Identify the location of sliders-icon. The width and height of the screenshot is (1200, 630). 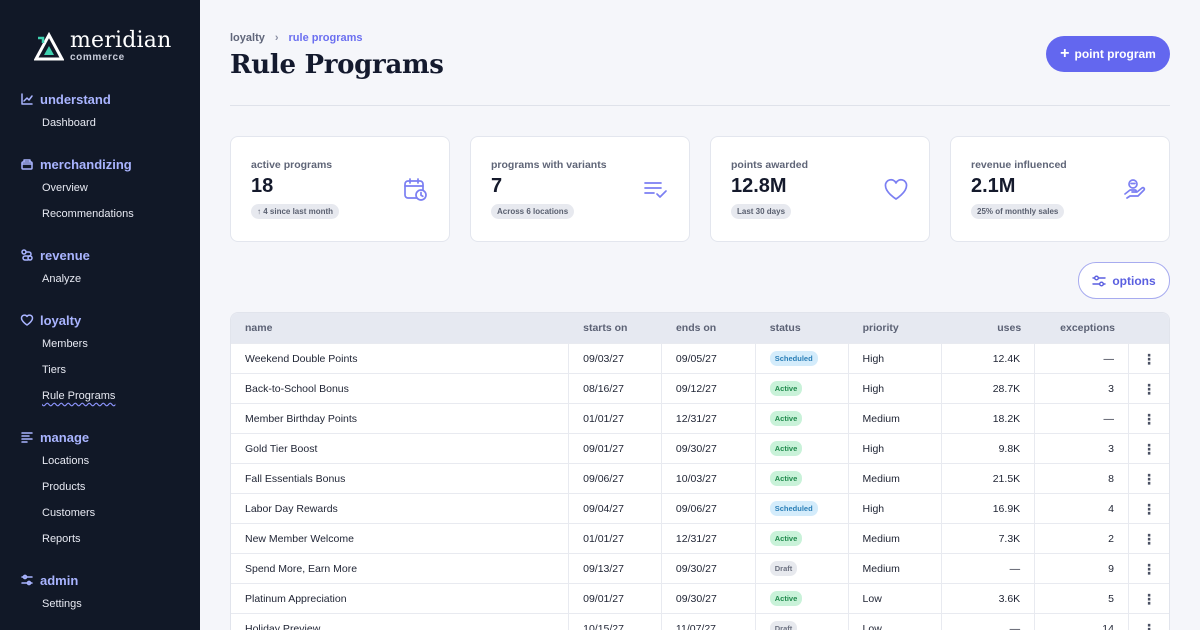
(27, 580).